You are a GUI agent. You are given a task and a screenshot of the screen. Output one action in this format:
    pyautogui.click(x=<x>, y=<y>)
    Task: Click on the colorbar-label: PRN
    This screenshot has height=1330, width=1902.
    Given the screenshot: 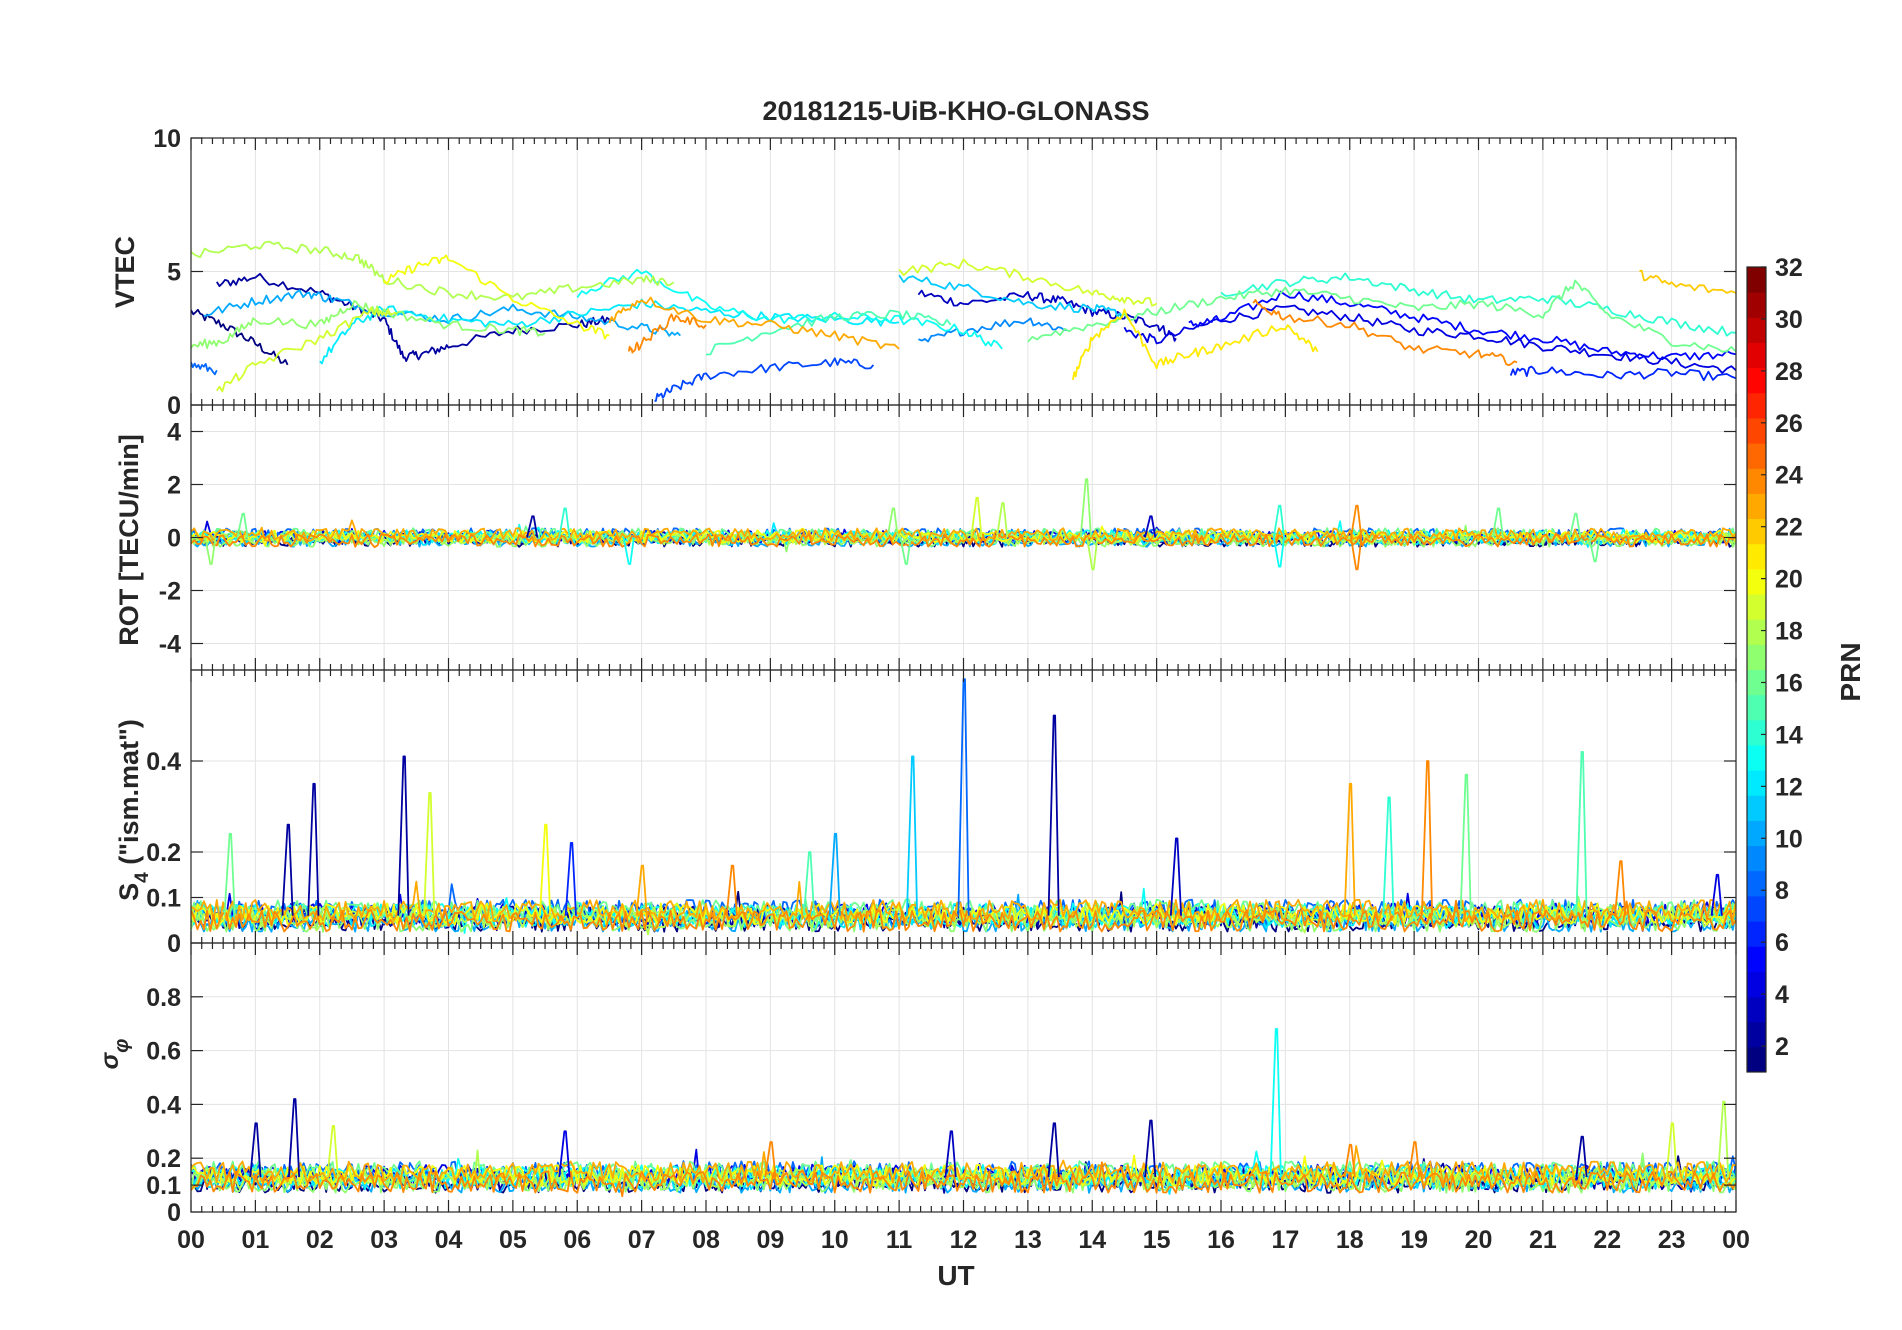 What is the action you would take?
    pyautogui.click(x=1850, y=671)
    